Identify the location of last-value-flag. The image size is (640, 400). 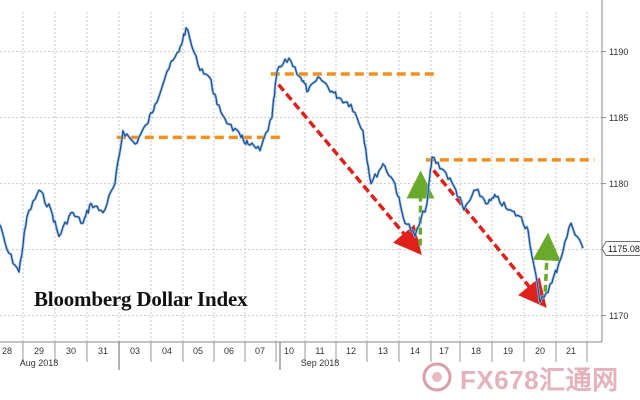
(620, 248).